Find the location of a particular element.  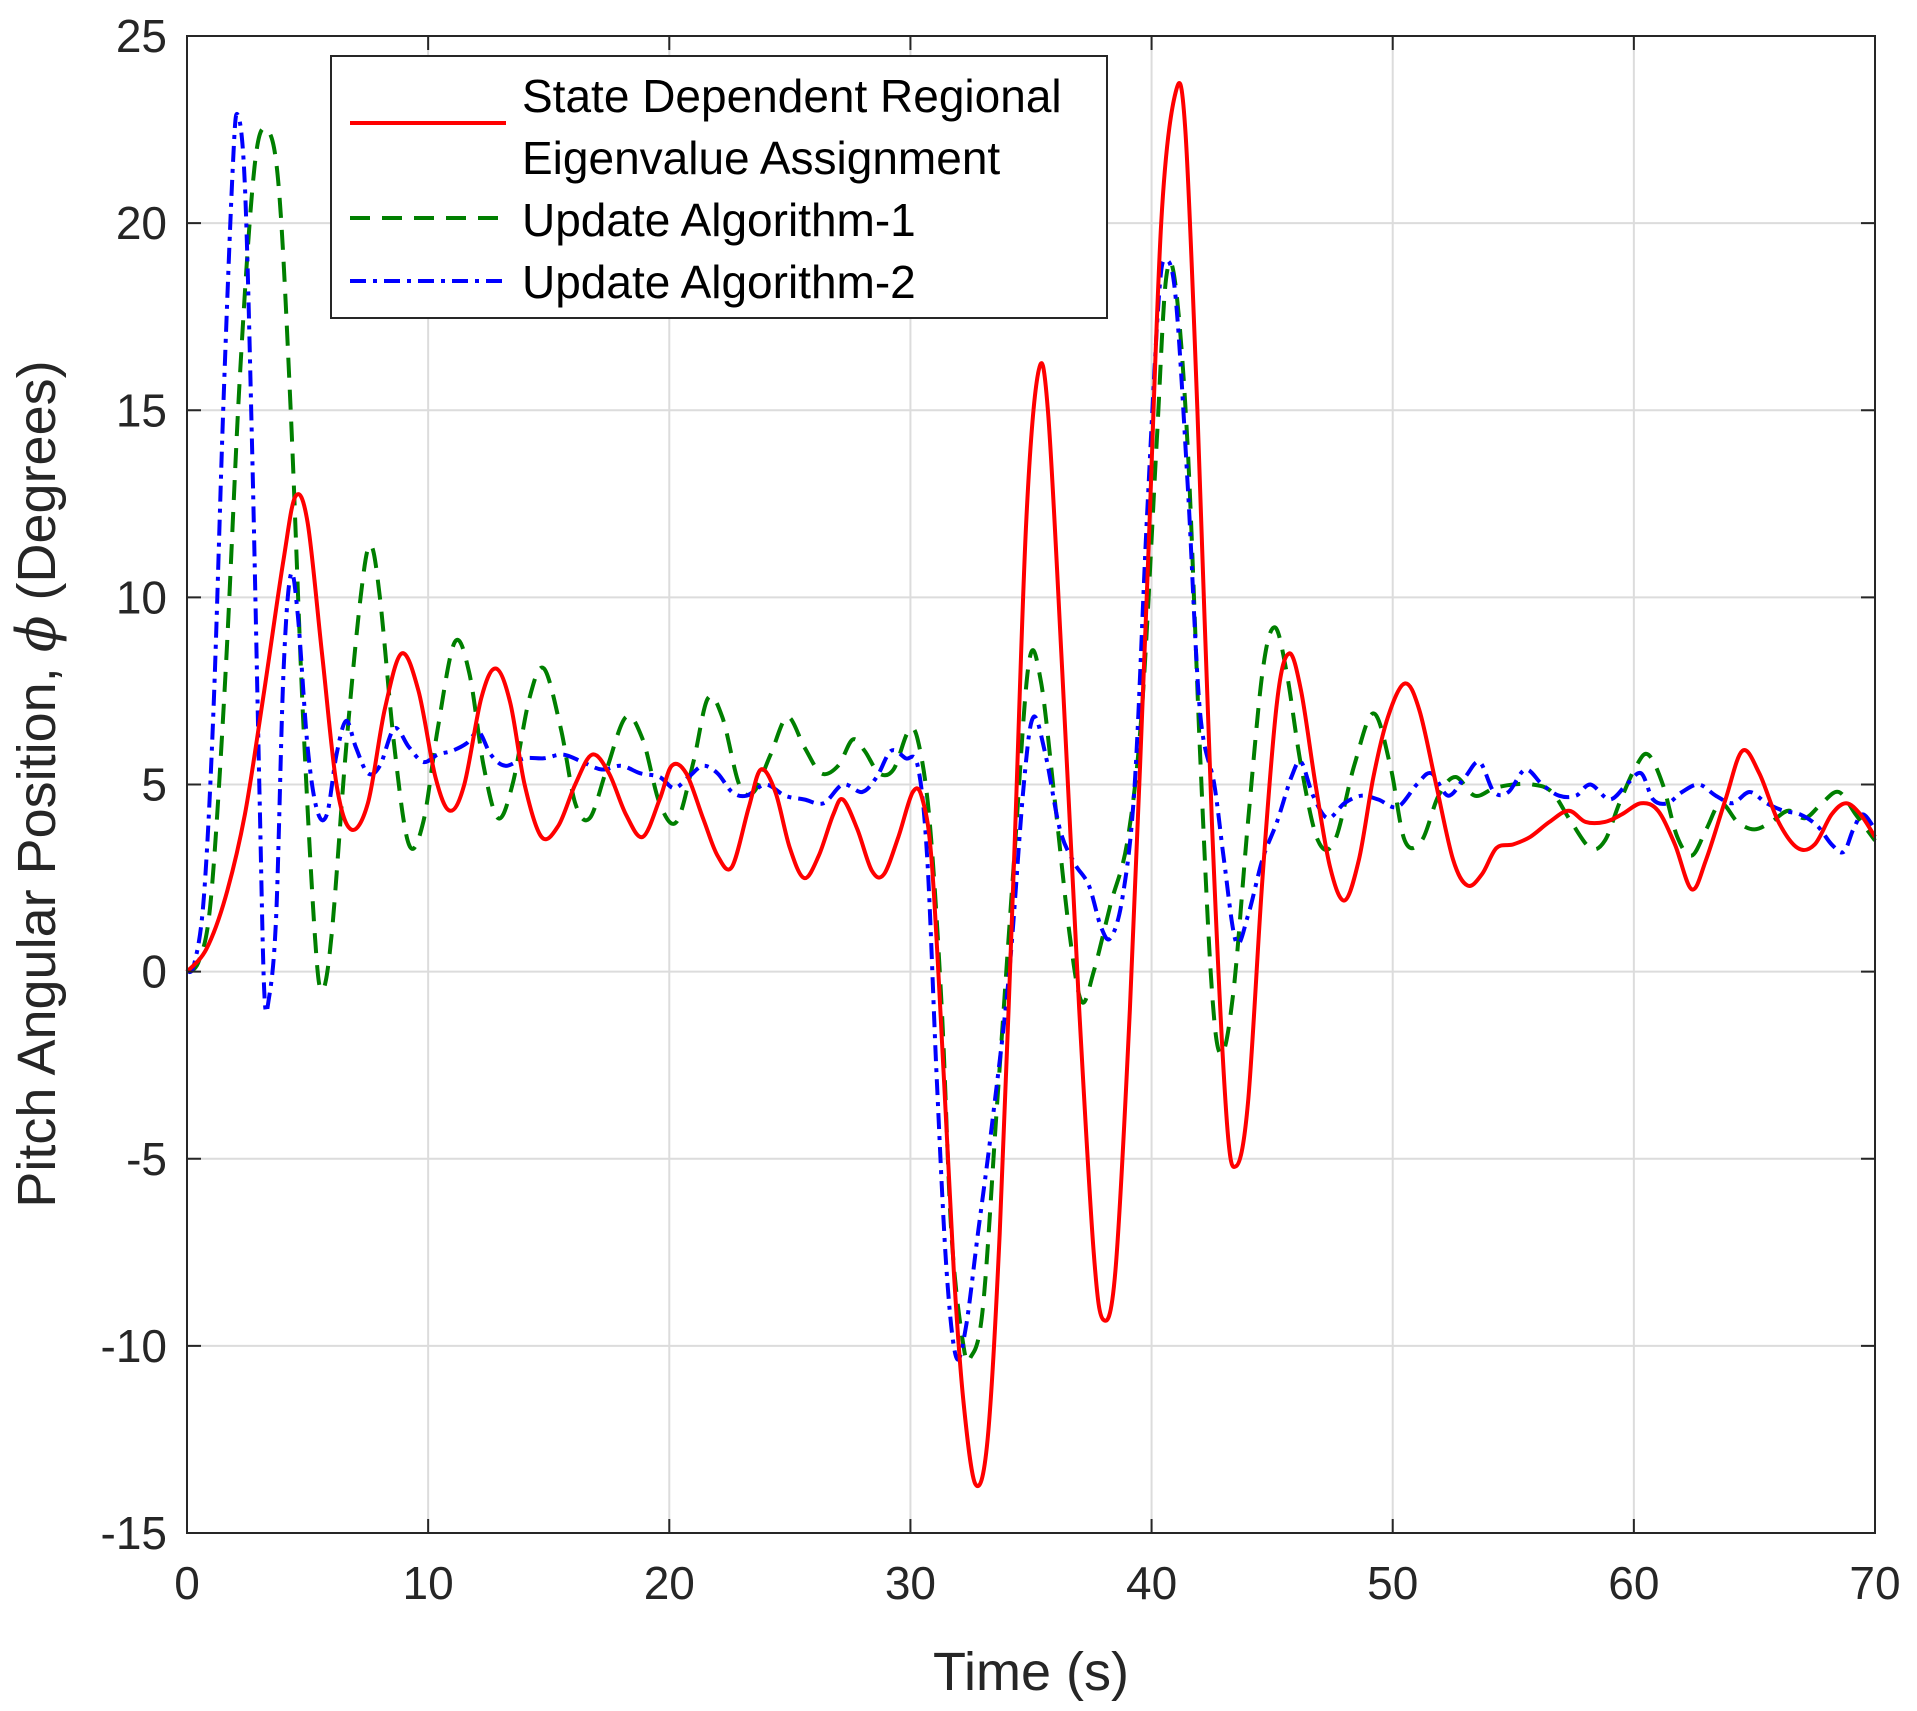

y-tick-label: 20 is located at coordinates (141, 223).